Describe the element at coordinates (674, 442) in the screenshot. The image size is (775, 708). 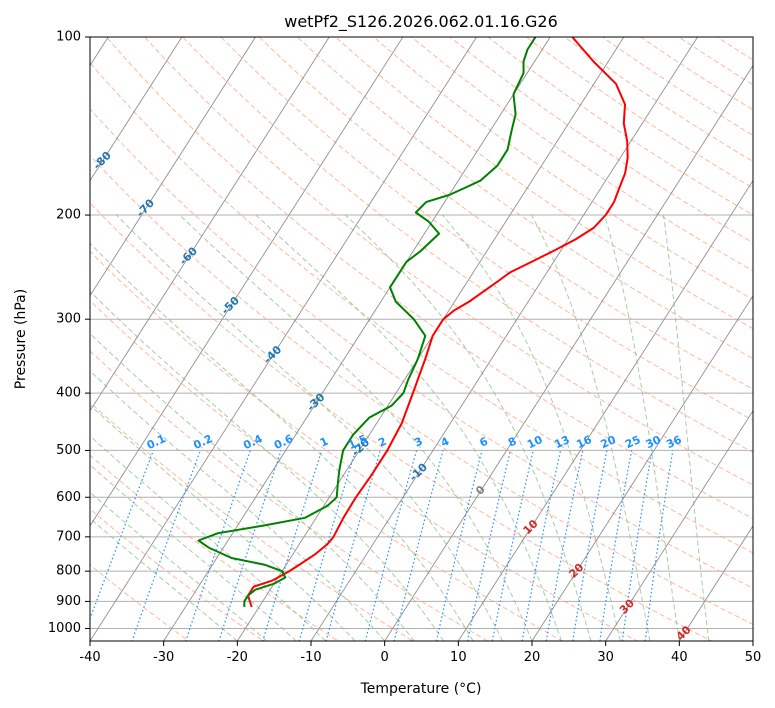
I see `mixing-ratio-label: 36` at that location.